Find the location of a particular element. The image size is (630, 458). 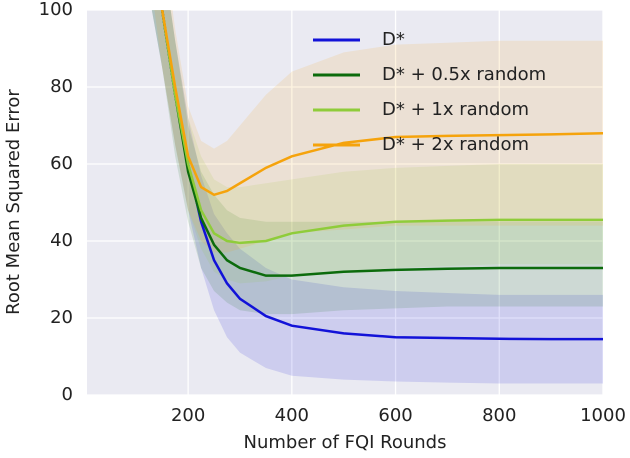

y-tick-label: 40 is located at coordinates (61, 240).